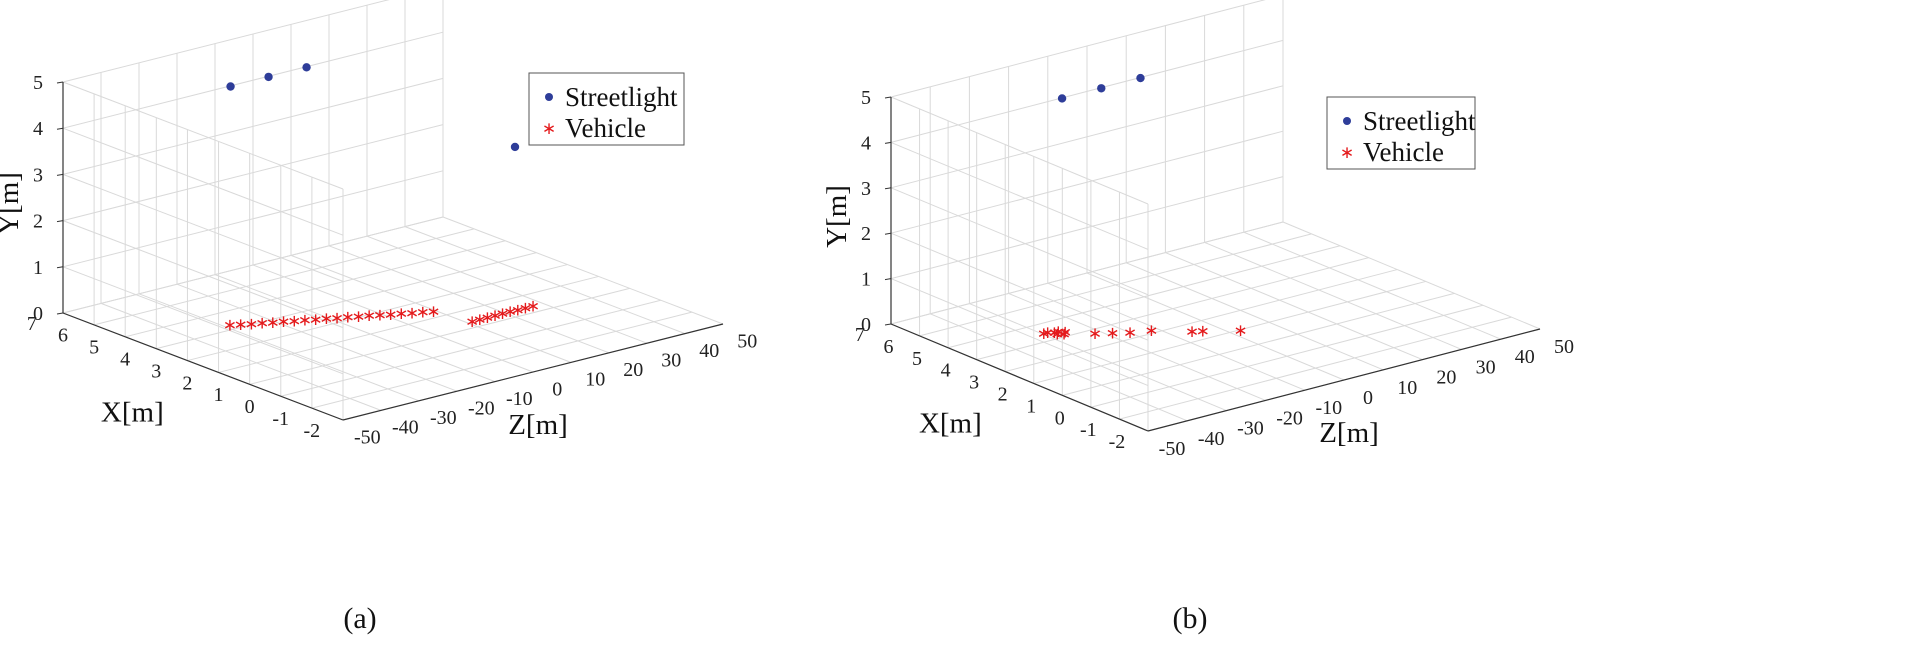 This screenshot has width=1921, height=650. I want to click on x-tick-label: 1, so click(219, 395).